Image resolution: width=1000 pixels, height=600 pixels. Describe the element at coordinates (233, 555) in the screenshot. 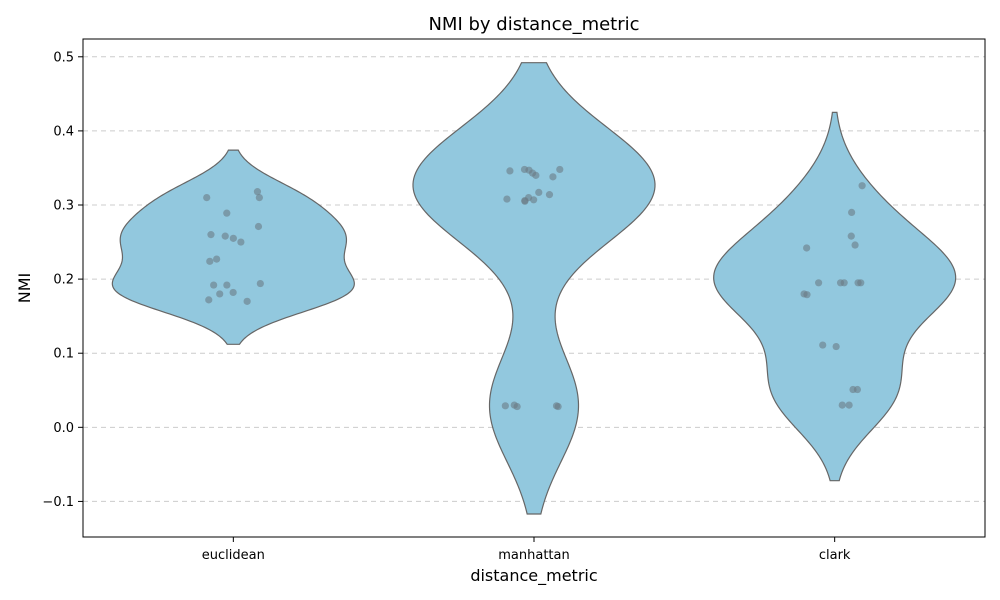

I see `x-tick-label: euclidean` at that location.